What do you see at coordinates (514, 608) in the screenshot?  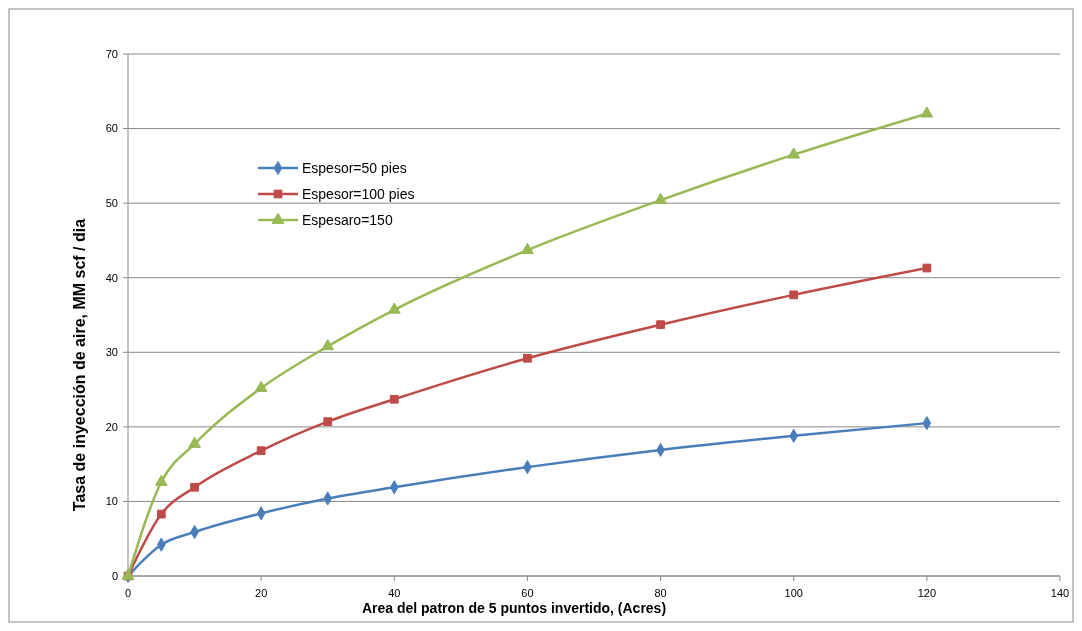 I see `x-axis-title: Area del patron de 5 puntos invertido, (Acres)` at bounding box center [514, 608].